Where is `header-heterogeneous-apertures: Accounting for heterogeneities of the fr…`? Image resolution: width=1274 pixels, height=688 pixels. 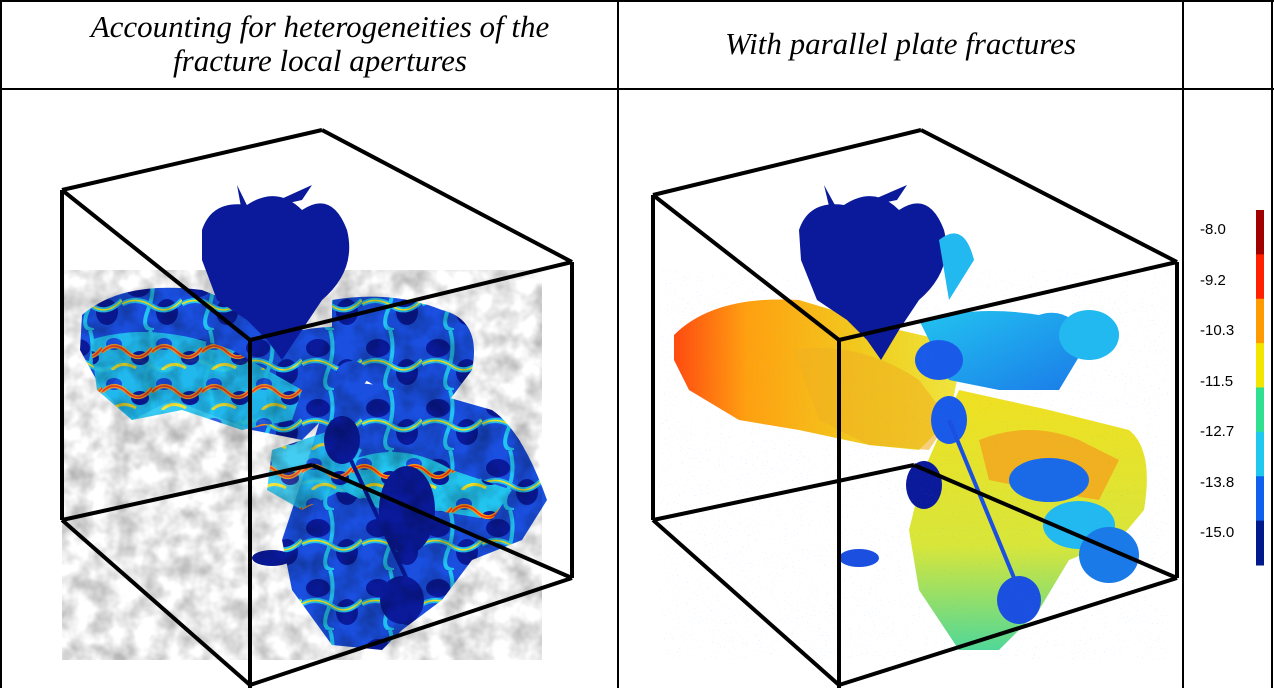 header-heterogeneous-apertures: Accounting for heterogeneities of the fr… is located at coordinates (320, 43).